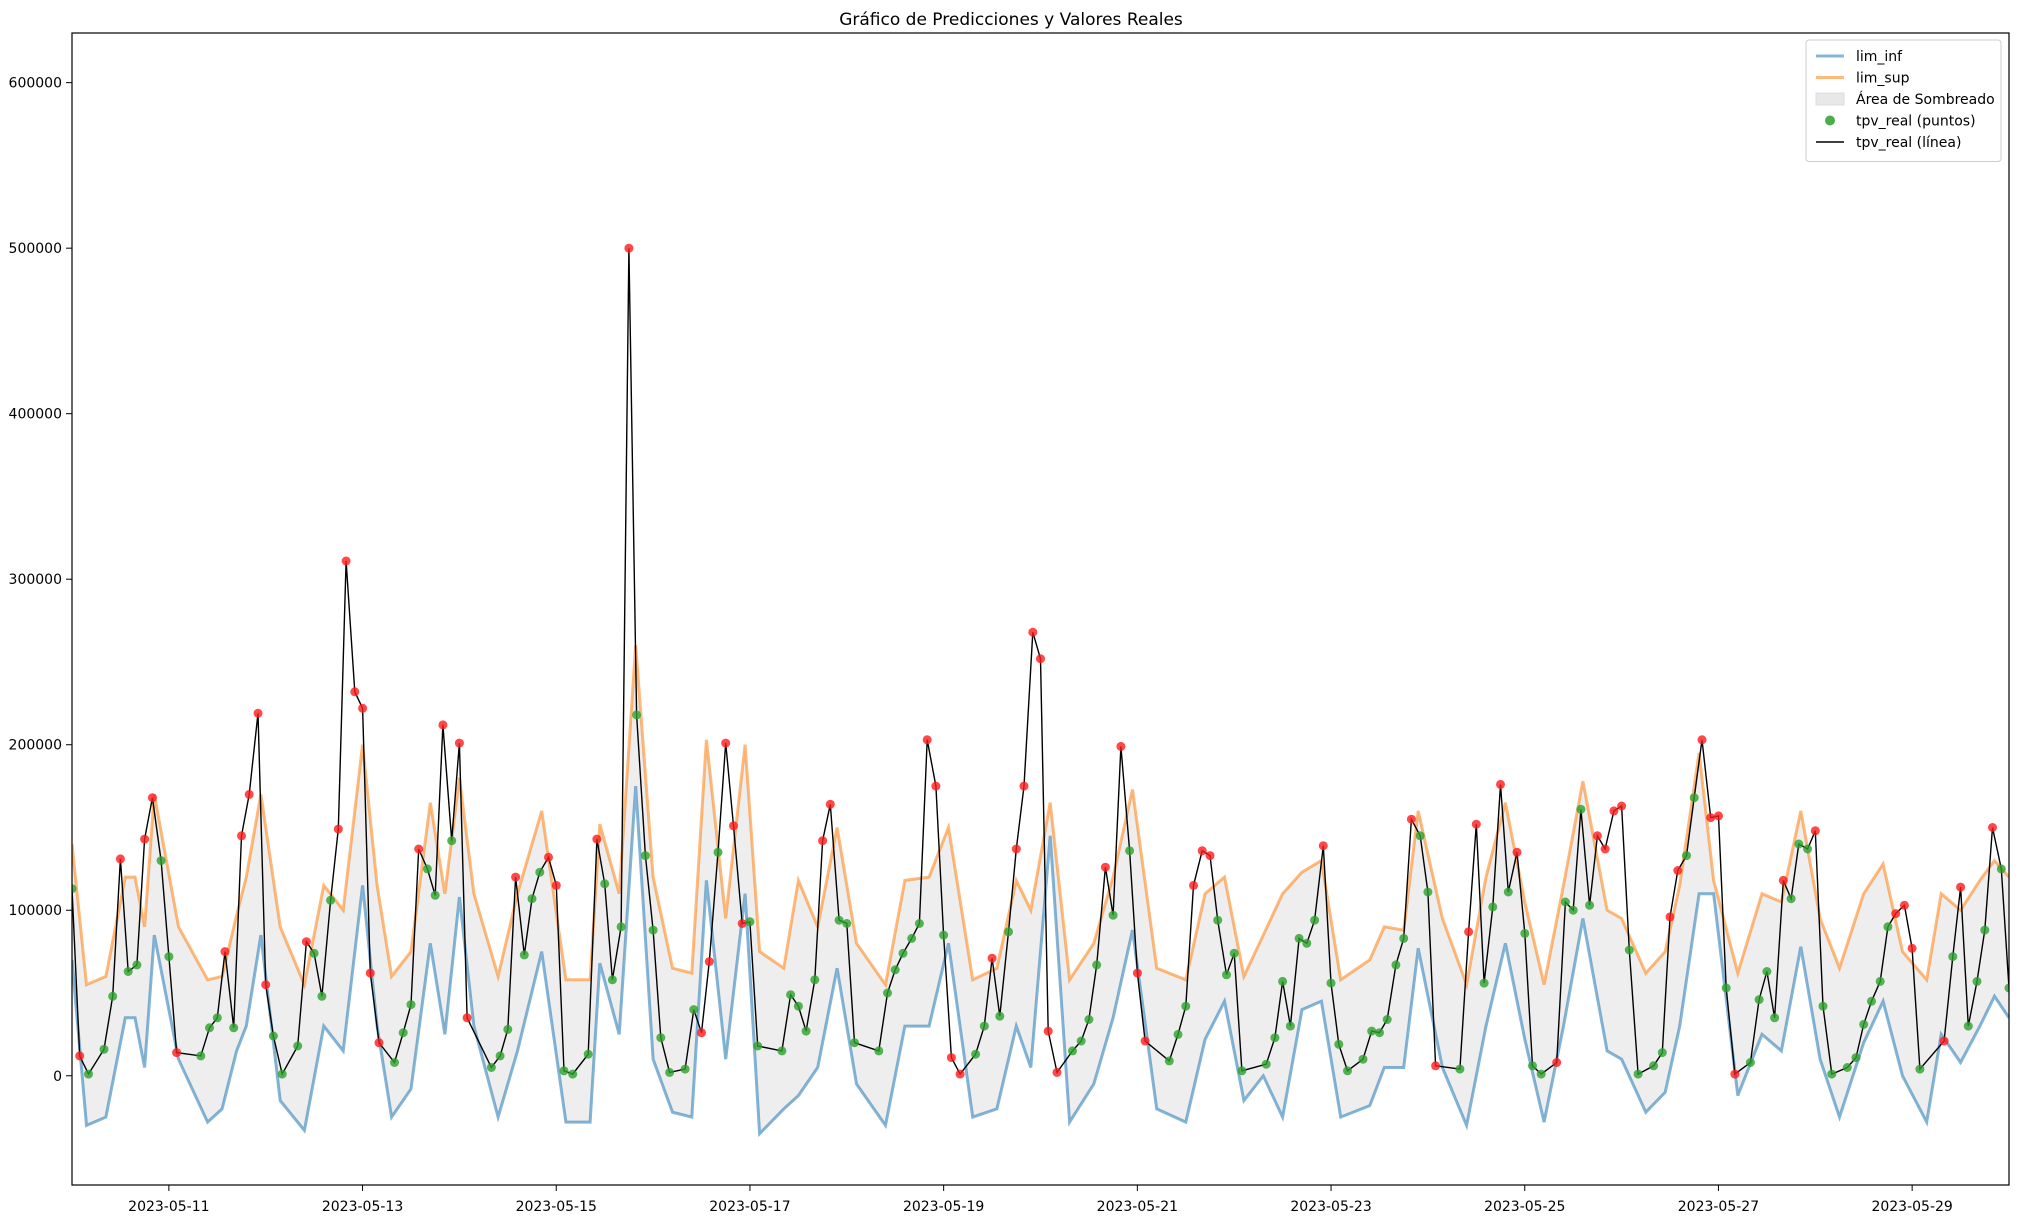  What do you see at coordinates (1830, 99) in the screenshot?
I see `legend-swatch-patch` at bounding box center [1830, 99].